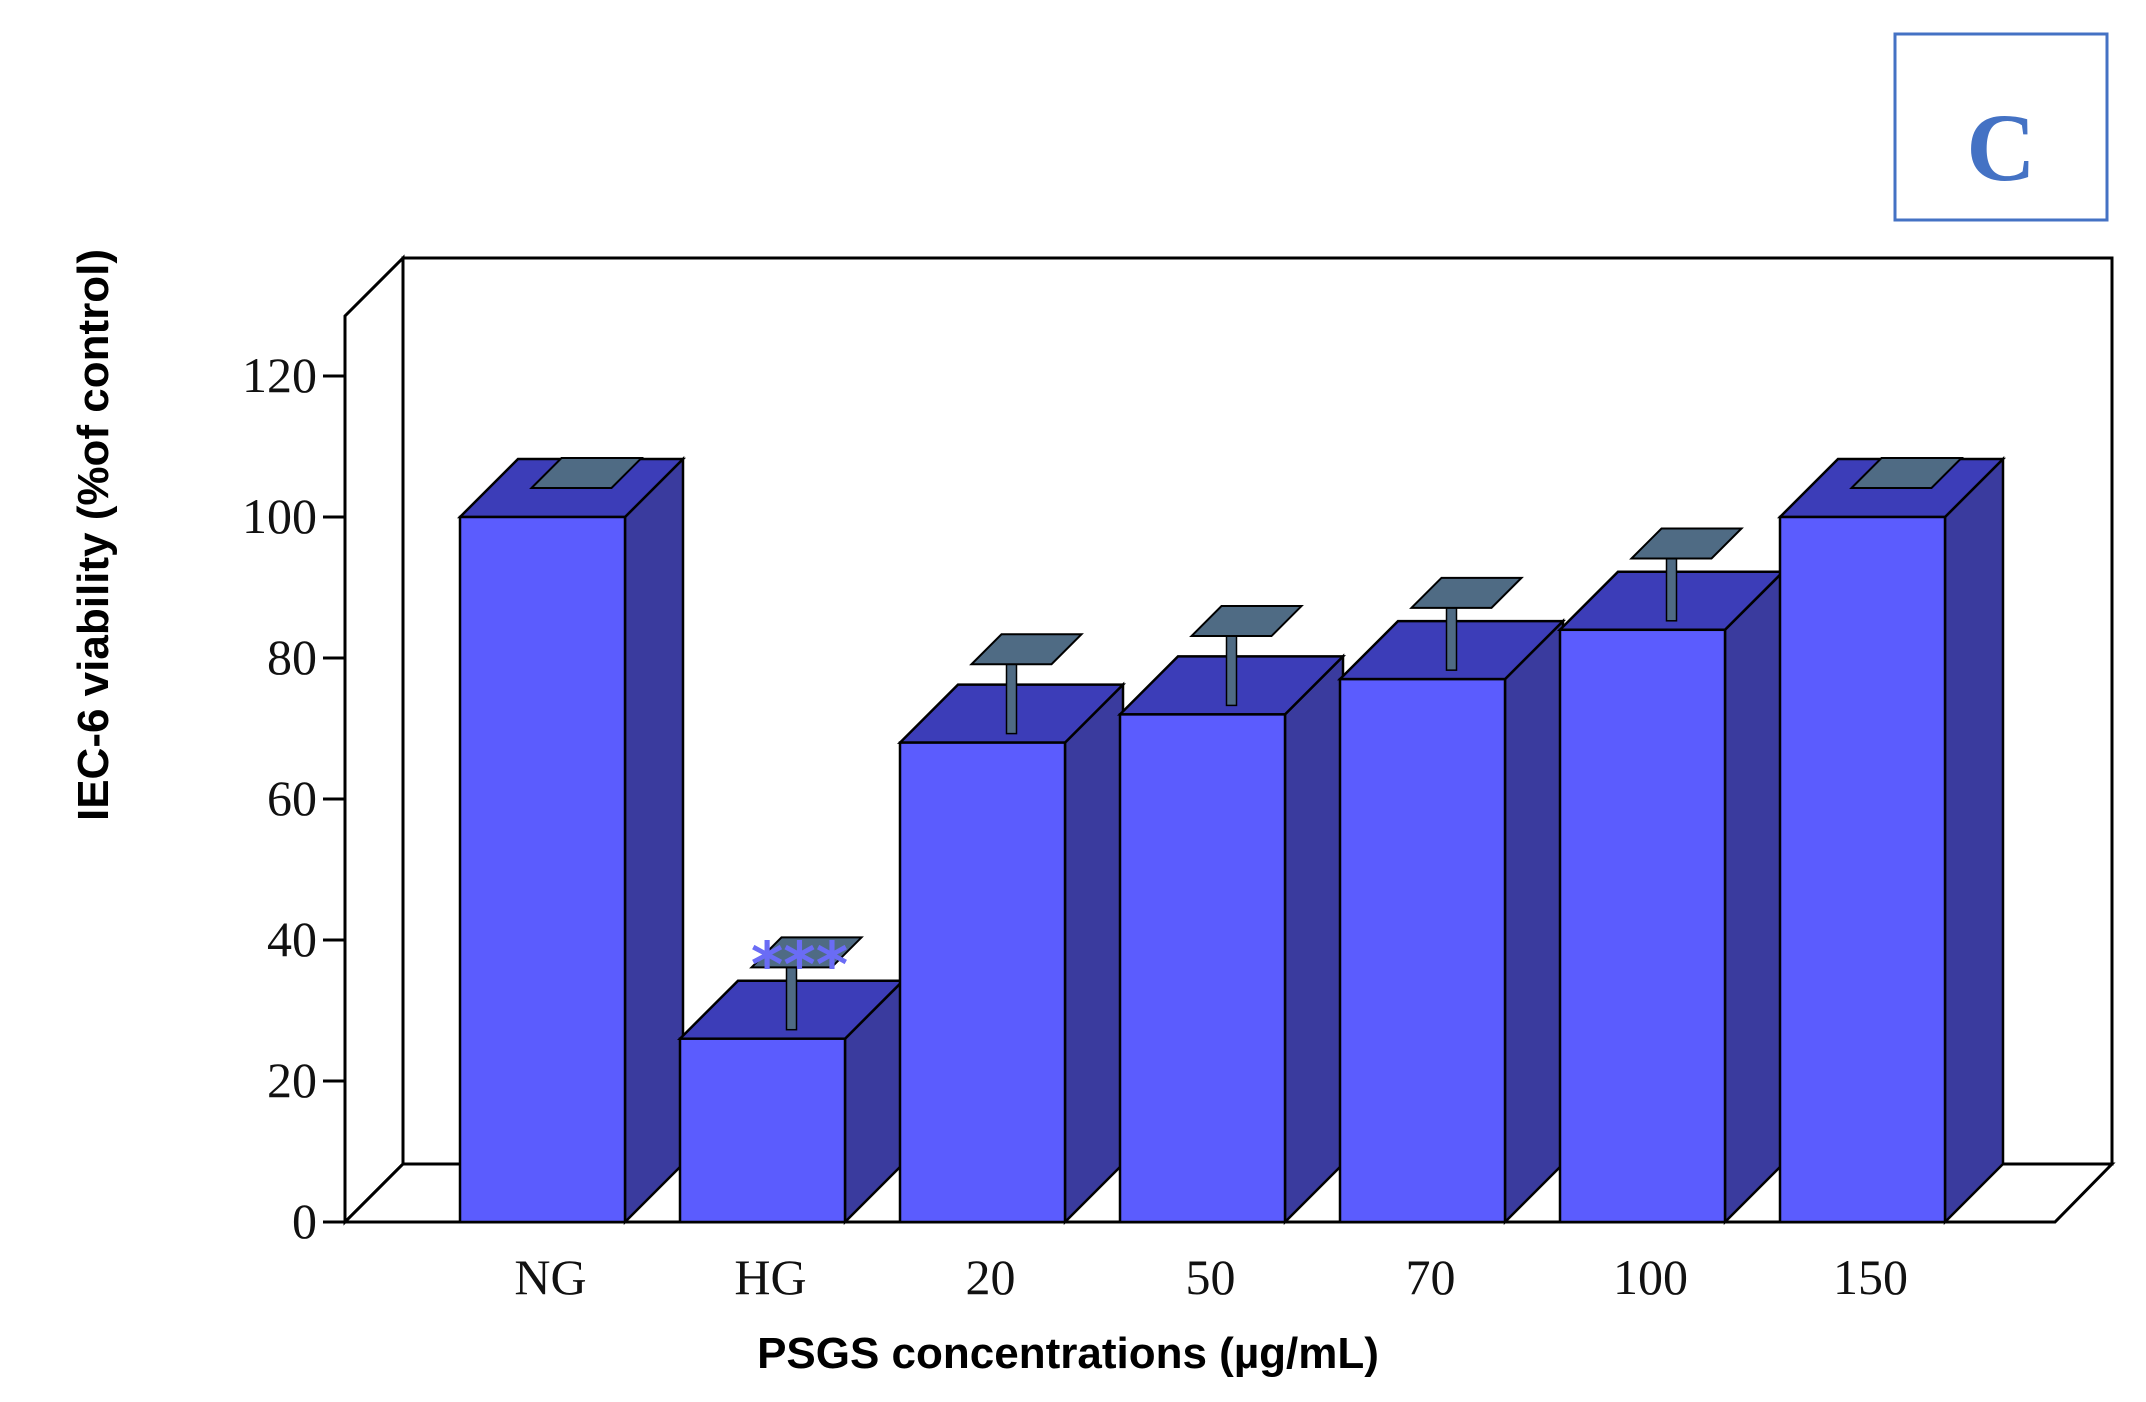 This screenshot has width=2146, height=1402. Describe the element at coordinates (279, 516) in the screenshot. I see `y-tick-label: 100` at that location.